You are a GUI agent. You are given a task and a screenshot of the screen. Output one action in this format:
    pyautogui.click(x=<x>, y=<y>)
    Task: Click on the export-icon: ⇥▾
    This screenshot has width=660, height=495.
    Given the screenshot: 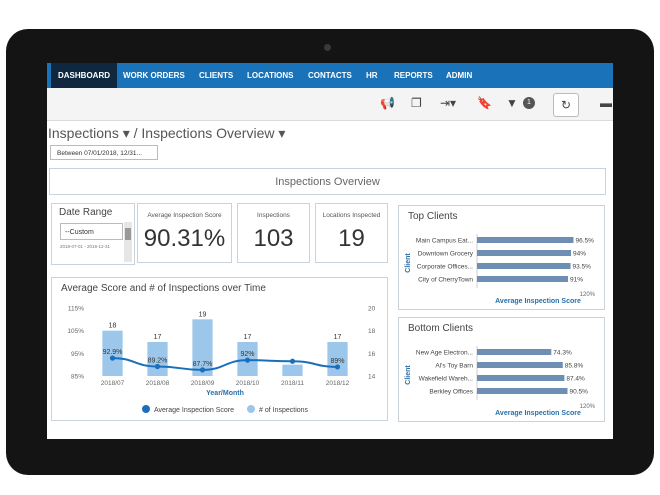 What is the action you would take?
    pyautogui.click(x=448, y=103)
    